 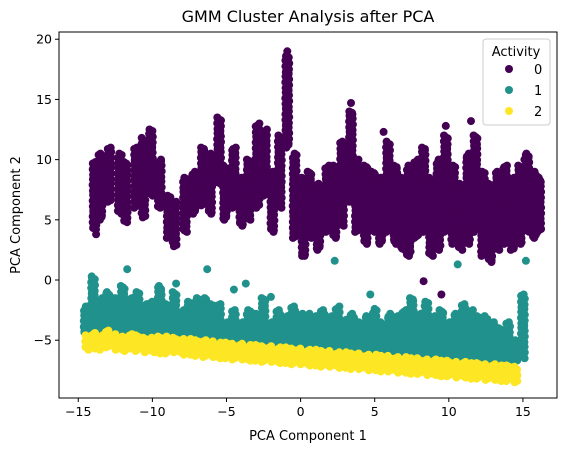 What do you see at coordinates (308, 16) in the screenshot?
I see `chart-title: GMM Cluster Analysis after PCA` at bounding box center [308, 16].